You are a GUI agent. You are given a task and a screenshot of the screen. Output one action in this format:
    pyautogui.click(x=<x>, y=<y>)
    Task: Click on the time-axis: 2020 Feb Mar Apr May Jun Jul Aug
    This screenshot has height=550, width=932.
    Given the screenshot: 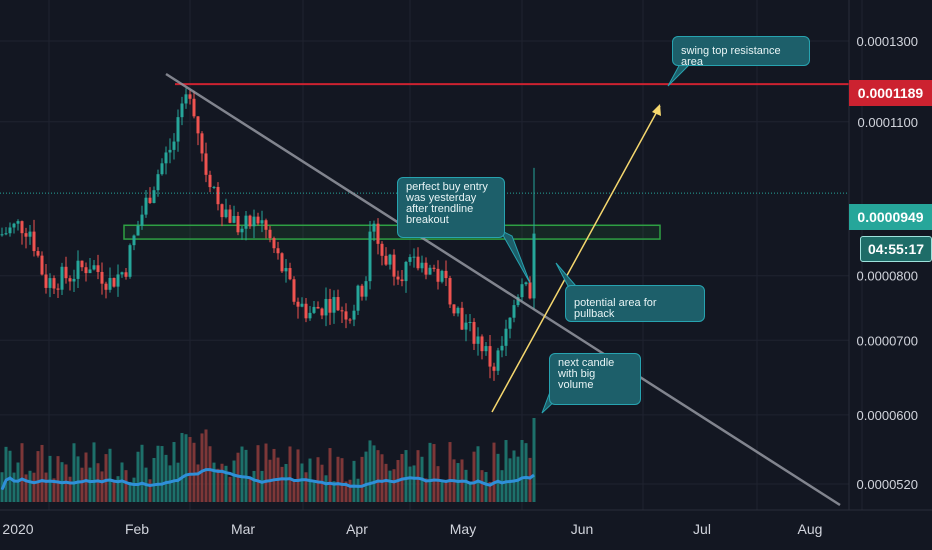 What is the action you would take?
    pyautogui.click(x=412, y=529)
    